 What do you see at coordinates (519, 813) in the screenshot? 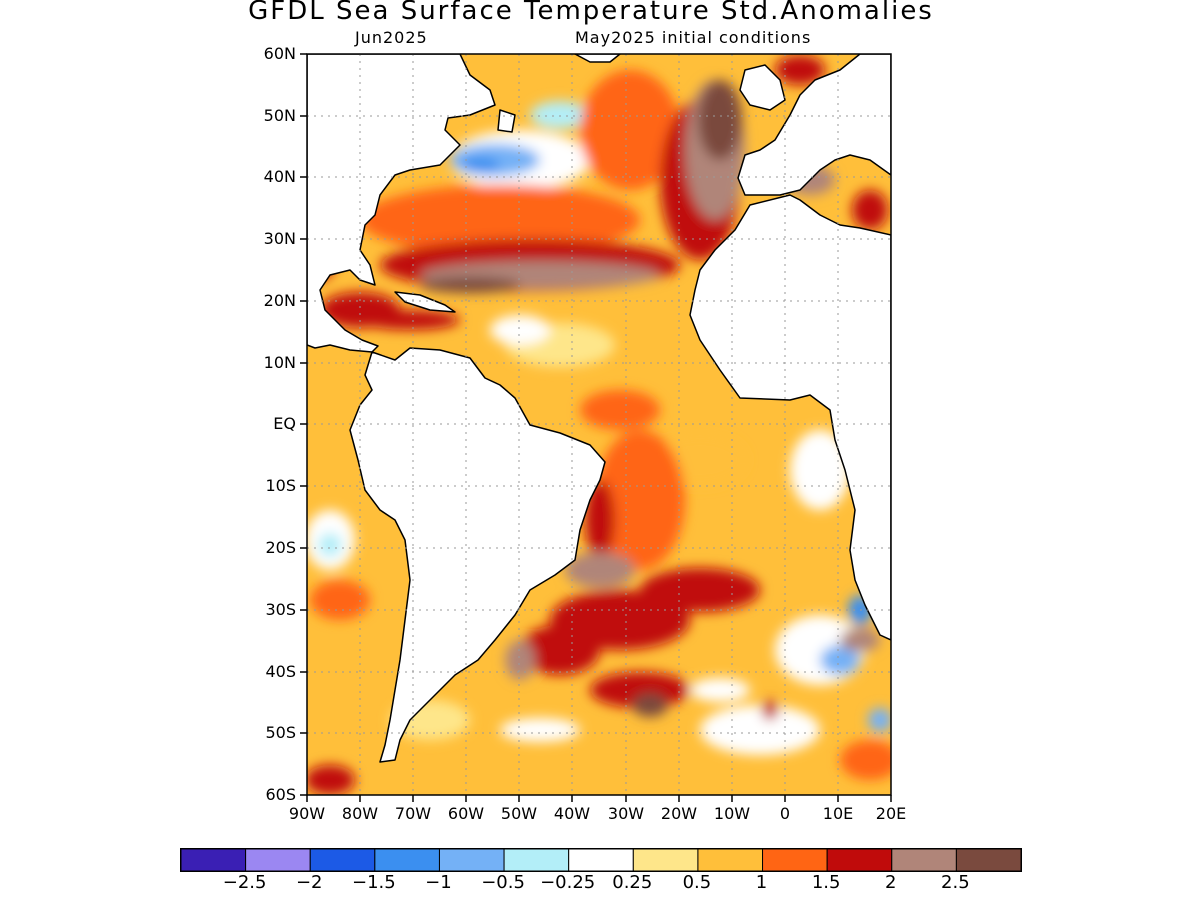
I see `lon-label: 50W` at bounding box center [519, 813].